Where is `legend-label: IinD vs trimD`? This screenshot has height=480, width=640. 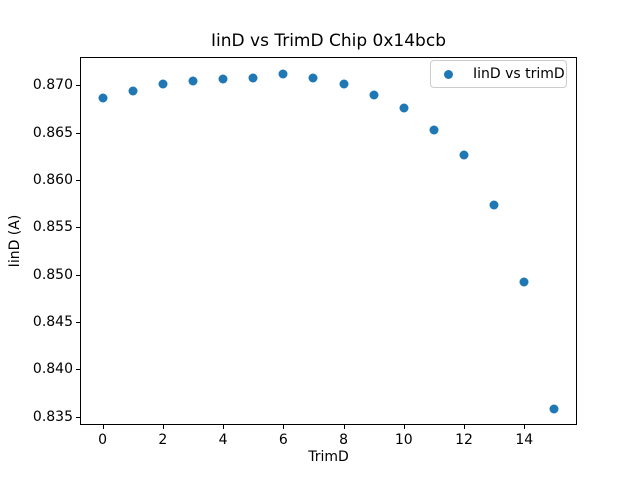
legend-label: IinD vs trimD is located at coordinates (519, 74).